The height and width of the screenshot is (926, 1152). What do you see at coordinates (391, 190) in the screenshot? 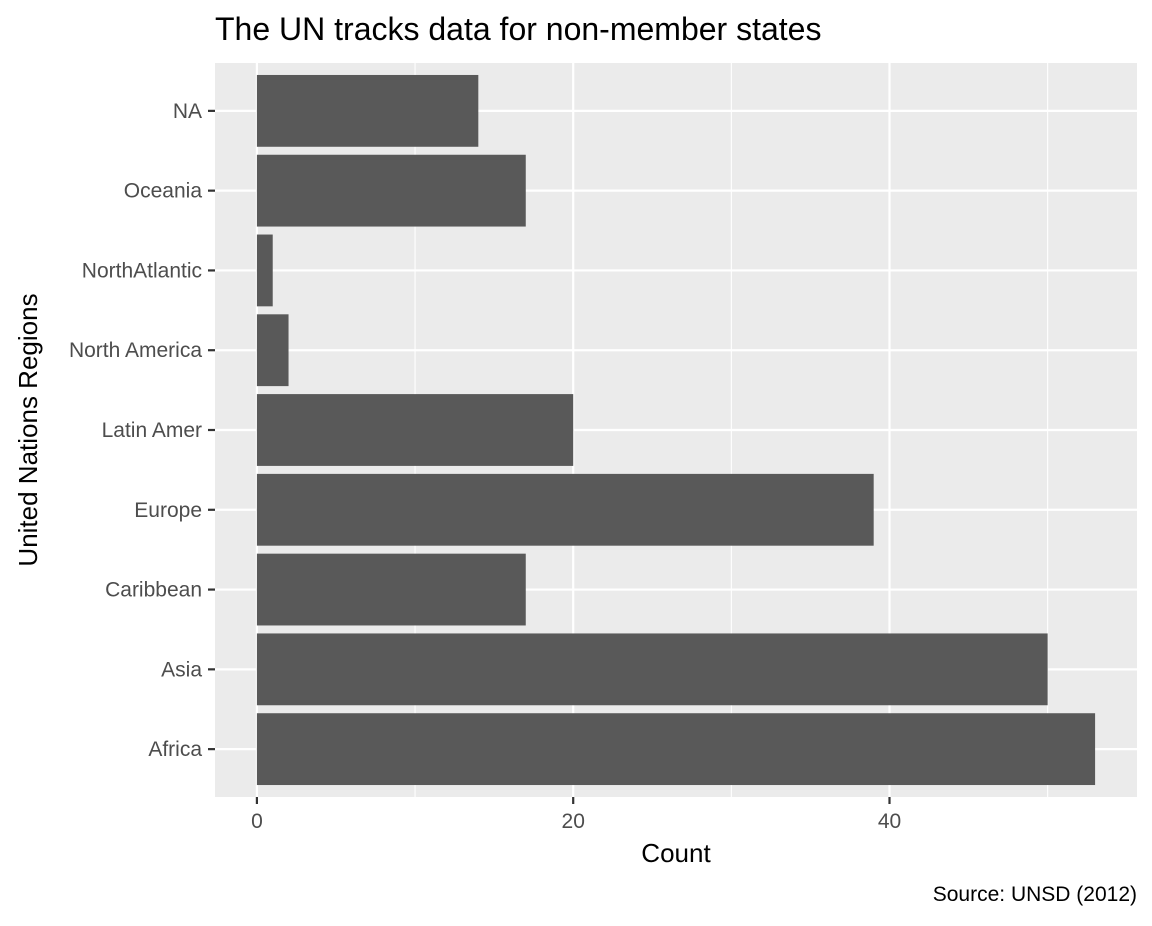
I see `bar-oceania` at bounding box center [391, 190].